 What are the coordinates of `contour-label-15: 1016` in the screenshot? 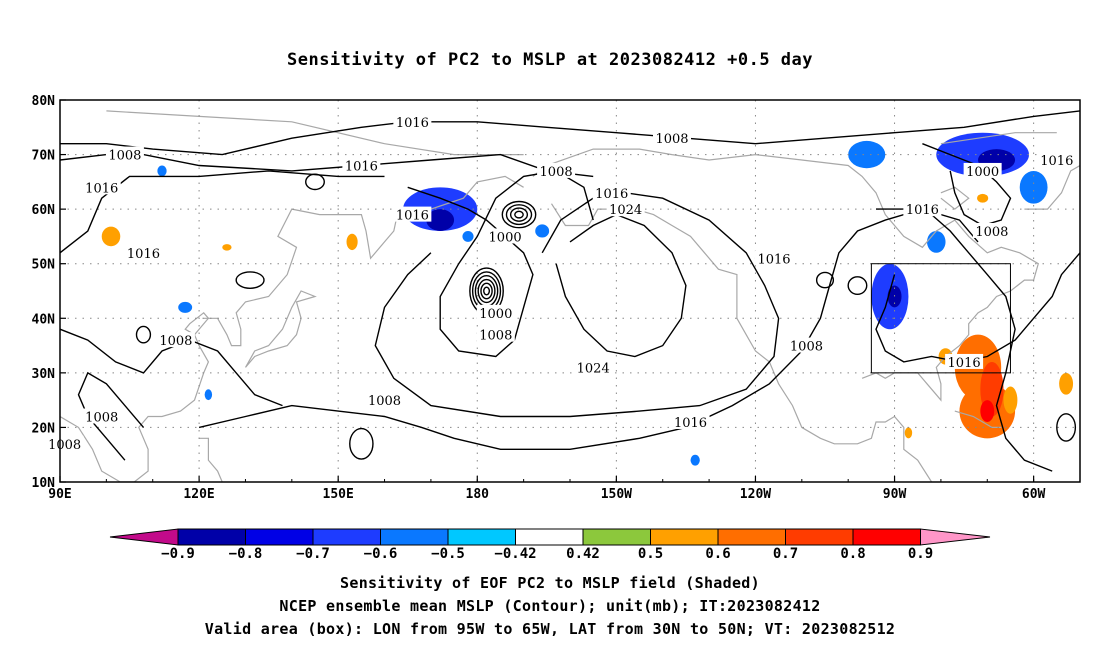 It's located at (773, 259).